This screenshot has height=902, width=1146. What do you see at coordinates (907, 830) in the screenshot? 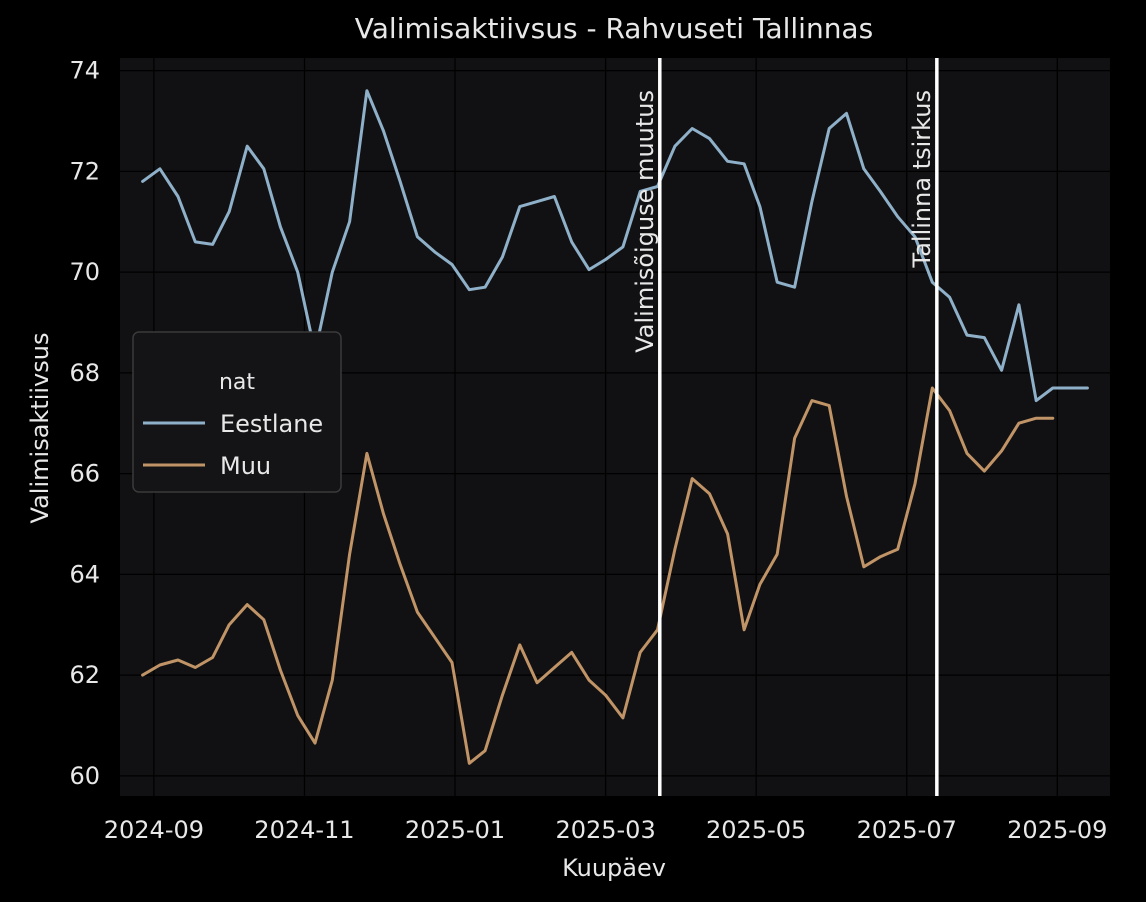
I see `x-tick-label: 2025-07` at bounding box center [907, 830].